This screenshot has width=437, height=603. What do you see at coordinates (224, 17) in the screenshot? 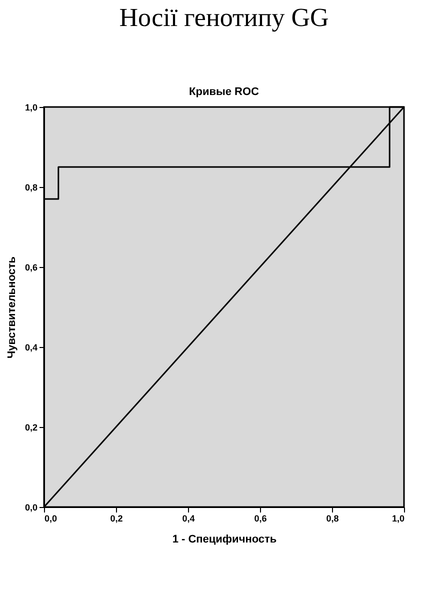
I see `chart-title: Носії генотипу GG` at bounding box center [224, 17].